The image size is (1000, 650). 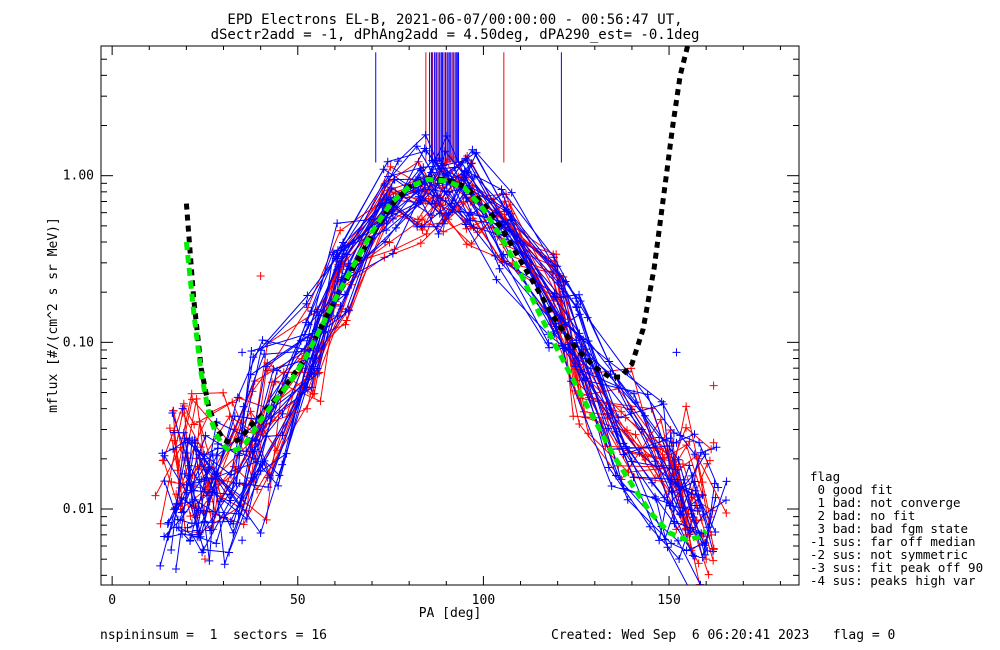 What do you see at coordinates (53, 315) in the screenshot?
I see `y-axis-label: mflux [#/(cm^2 s sr MeV)]` at bounding box center [53, 315].